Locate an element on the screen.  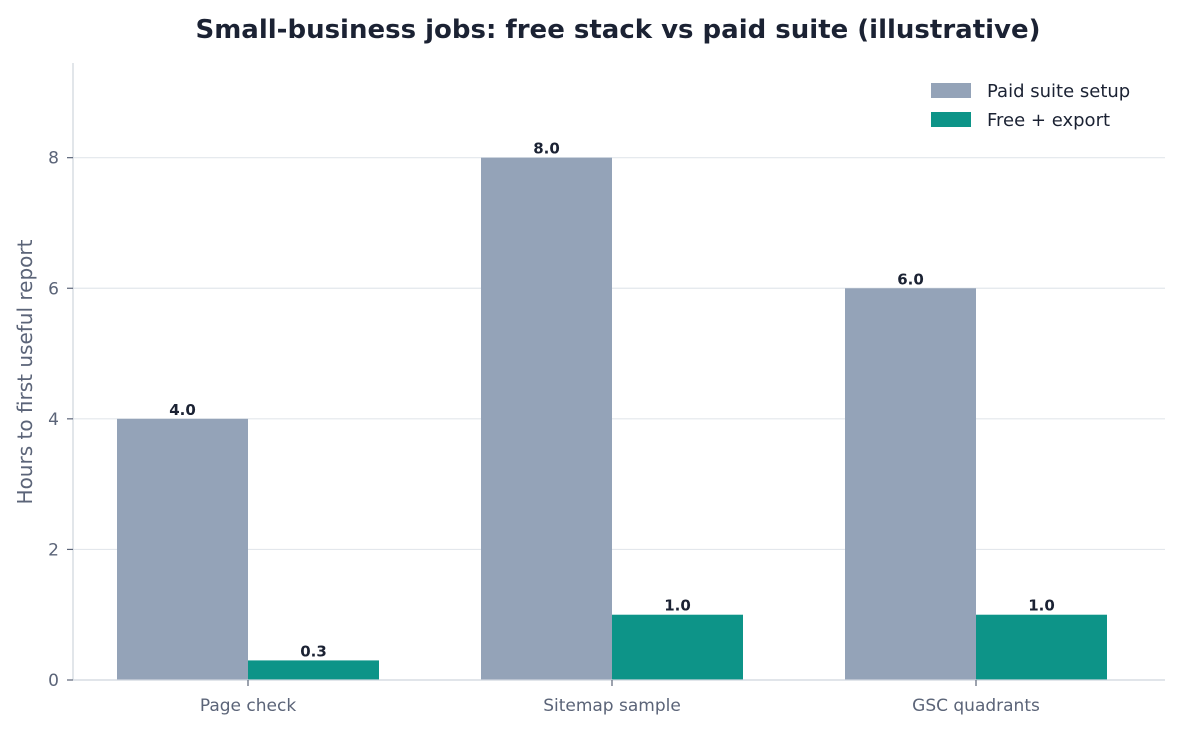
y-axis-label: Hours to first useful report is located at coordinates (25, 371).